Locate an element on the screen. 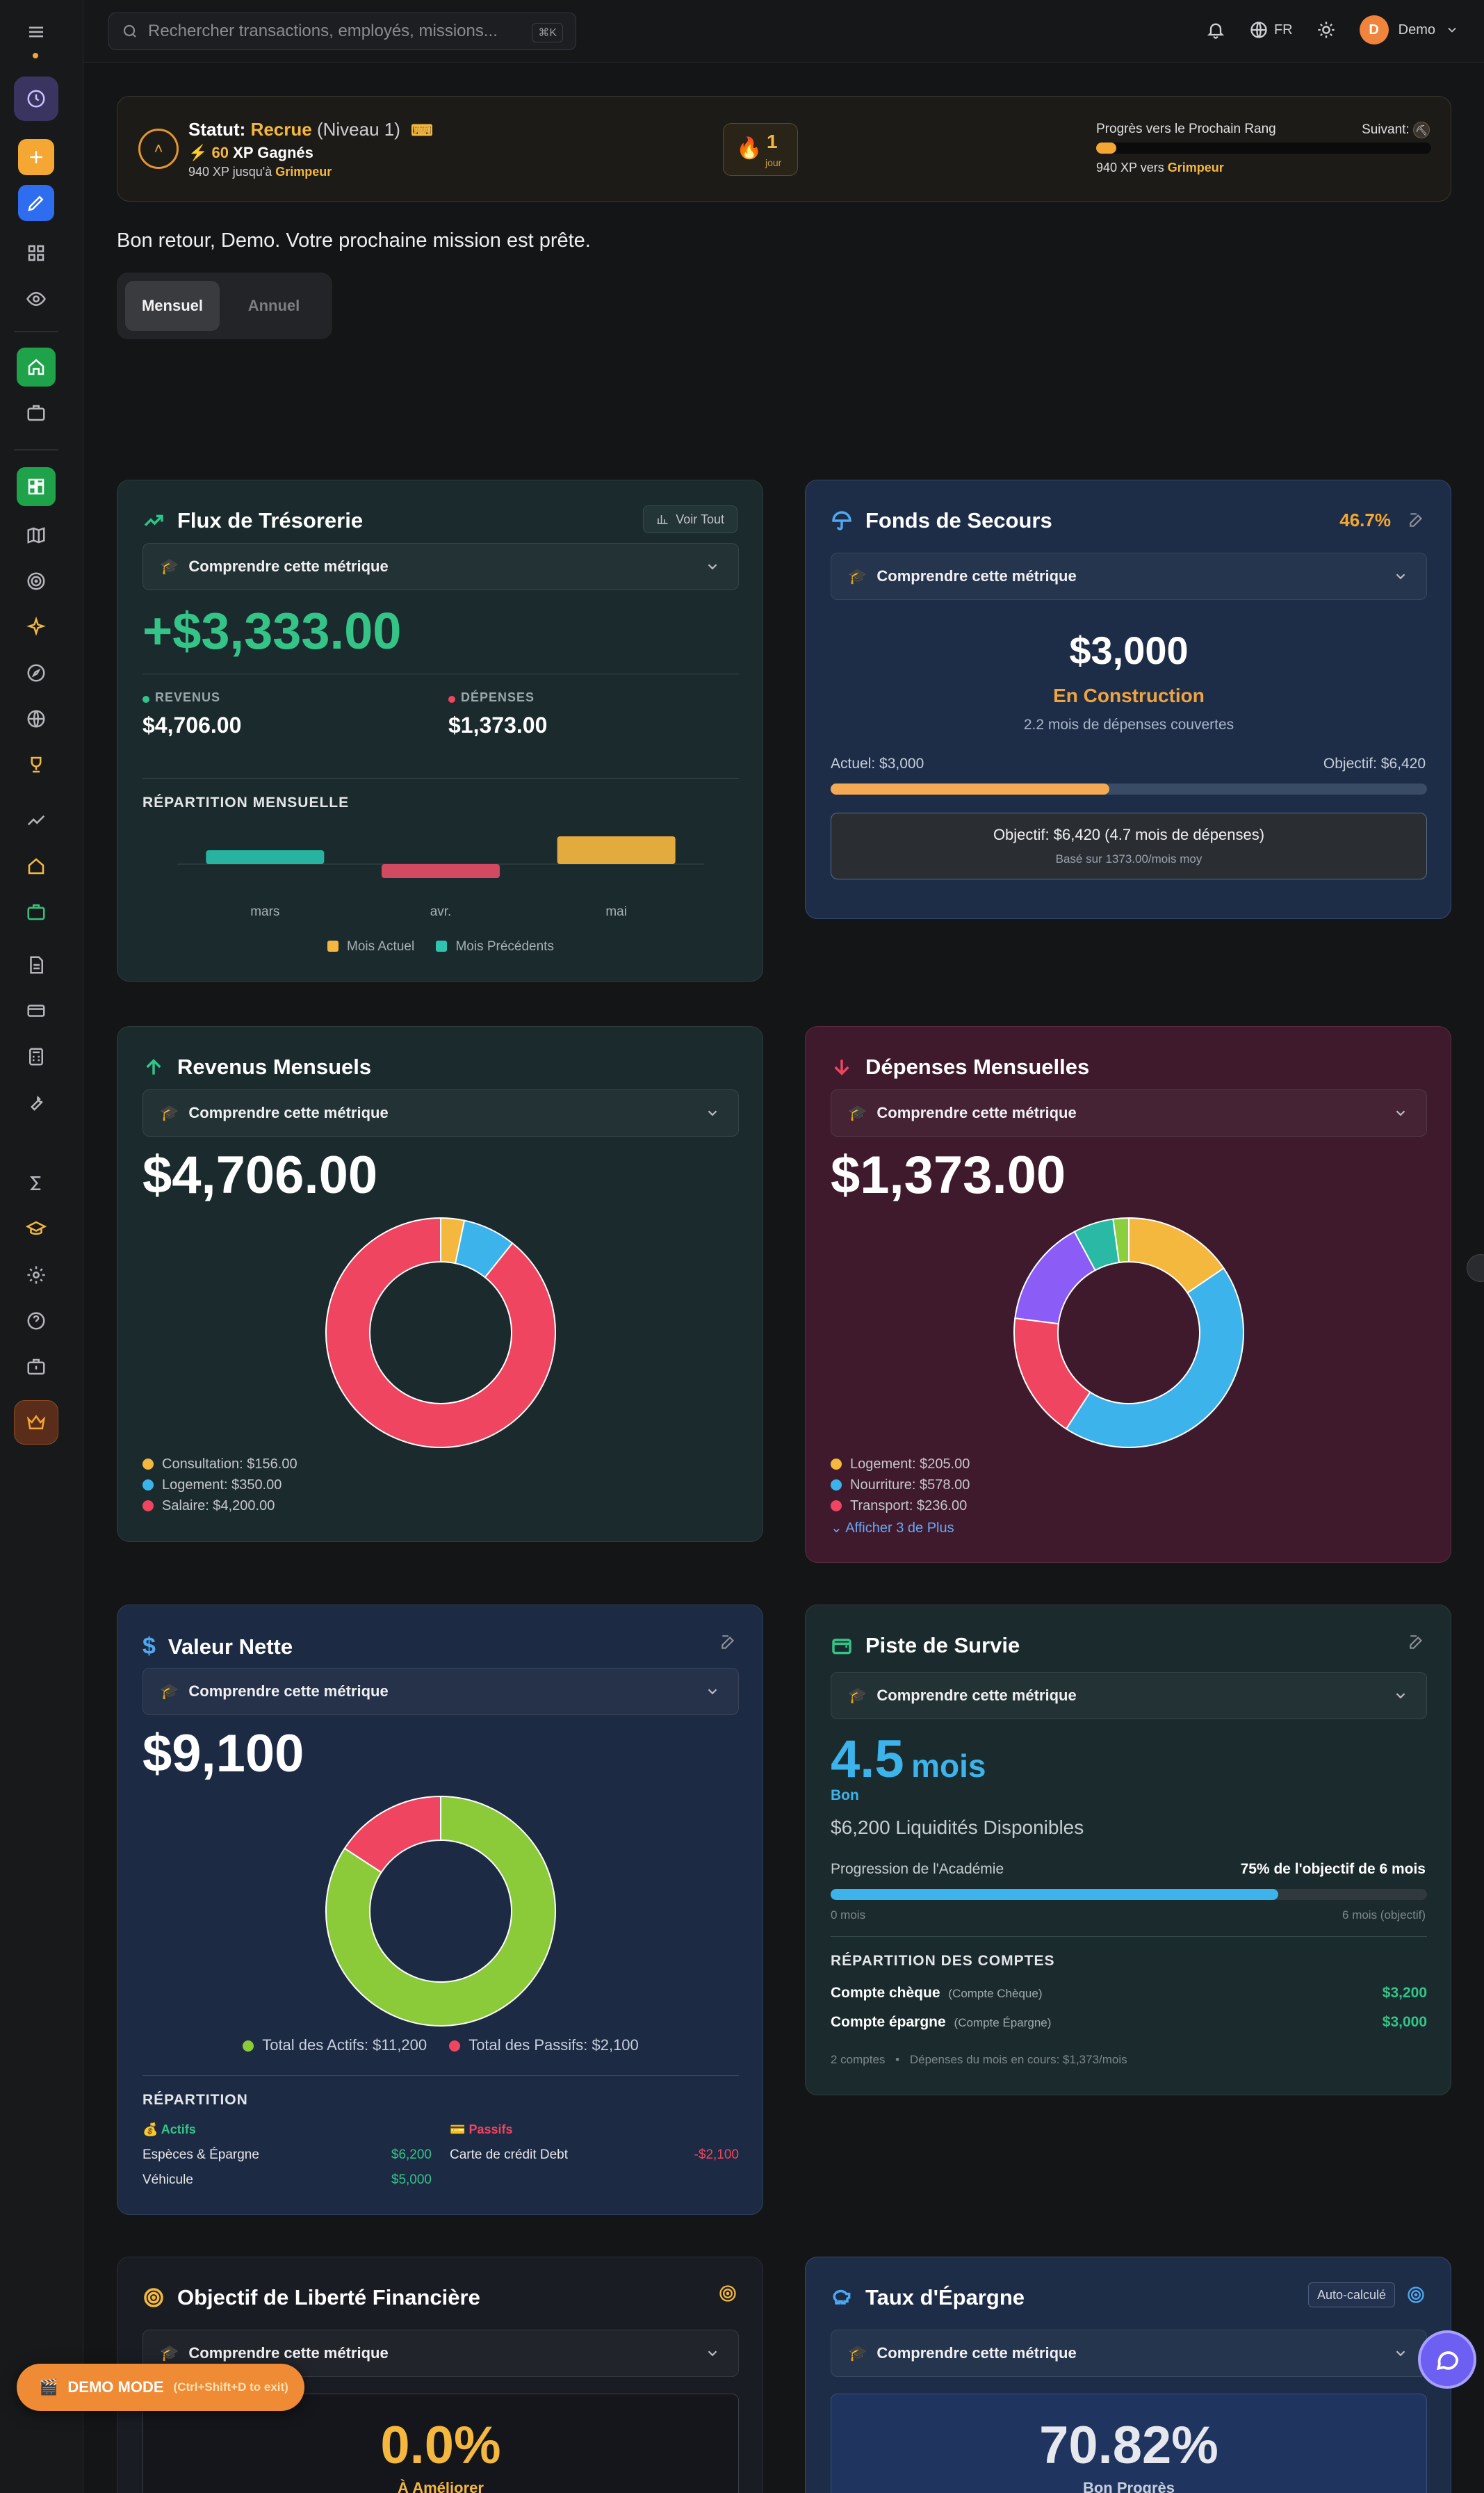  graduation-icon: 🎓 is located at coordinates (857, 1112).